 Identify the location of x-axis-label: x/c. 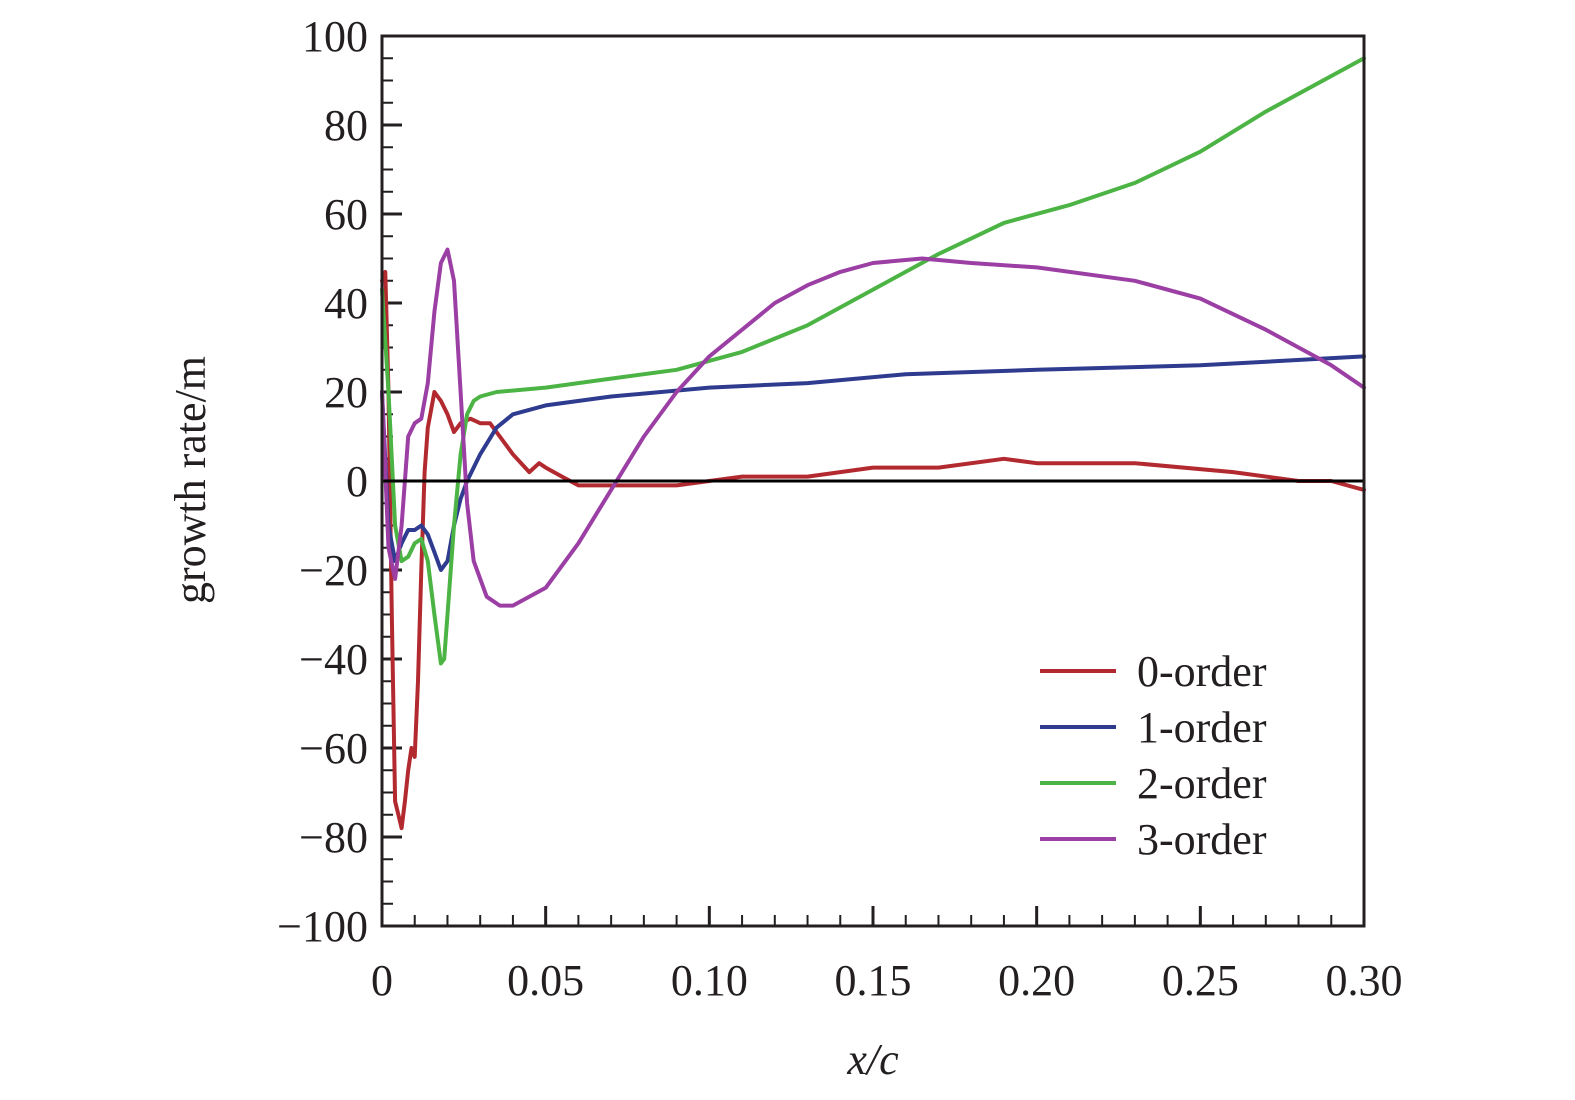
(872, 1059).